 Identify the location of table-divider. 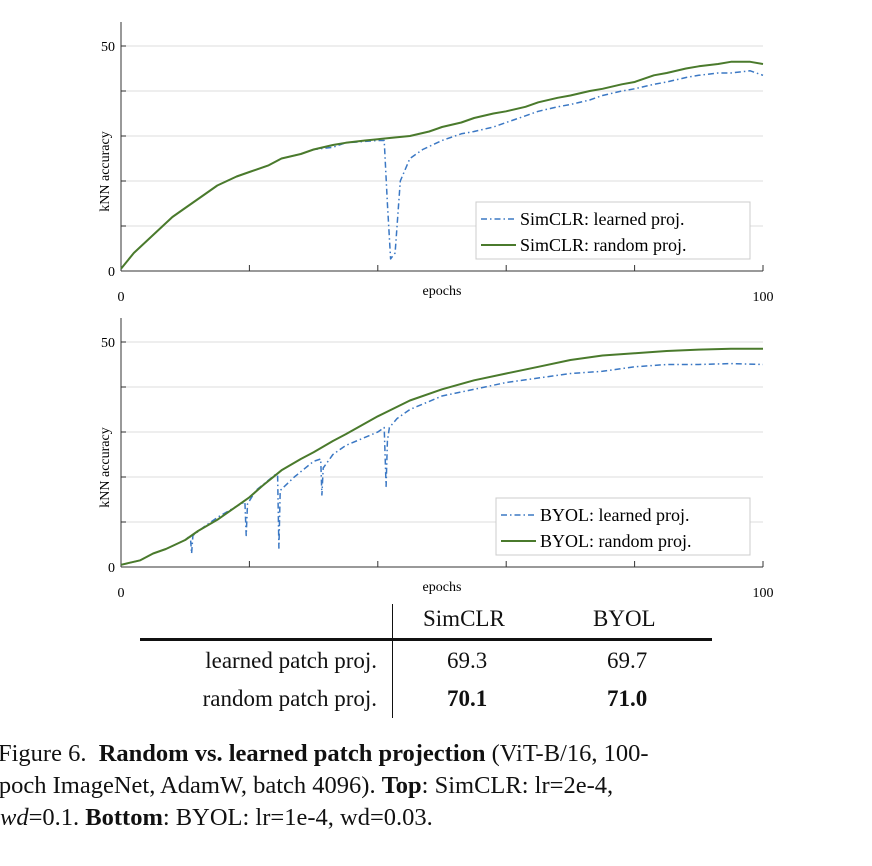
(392, 661).